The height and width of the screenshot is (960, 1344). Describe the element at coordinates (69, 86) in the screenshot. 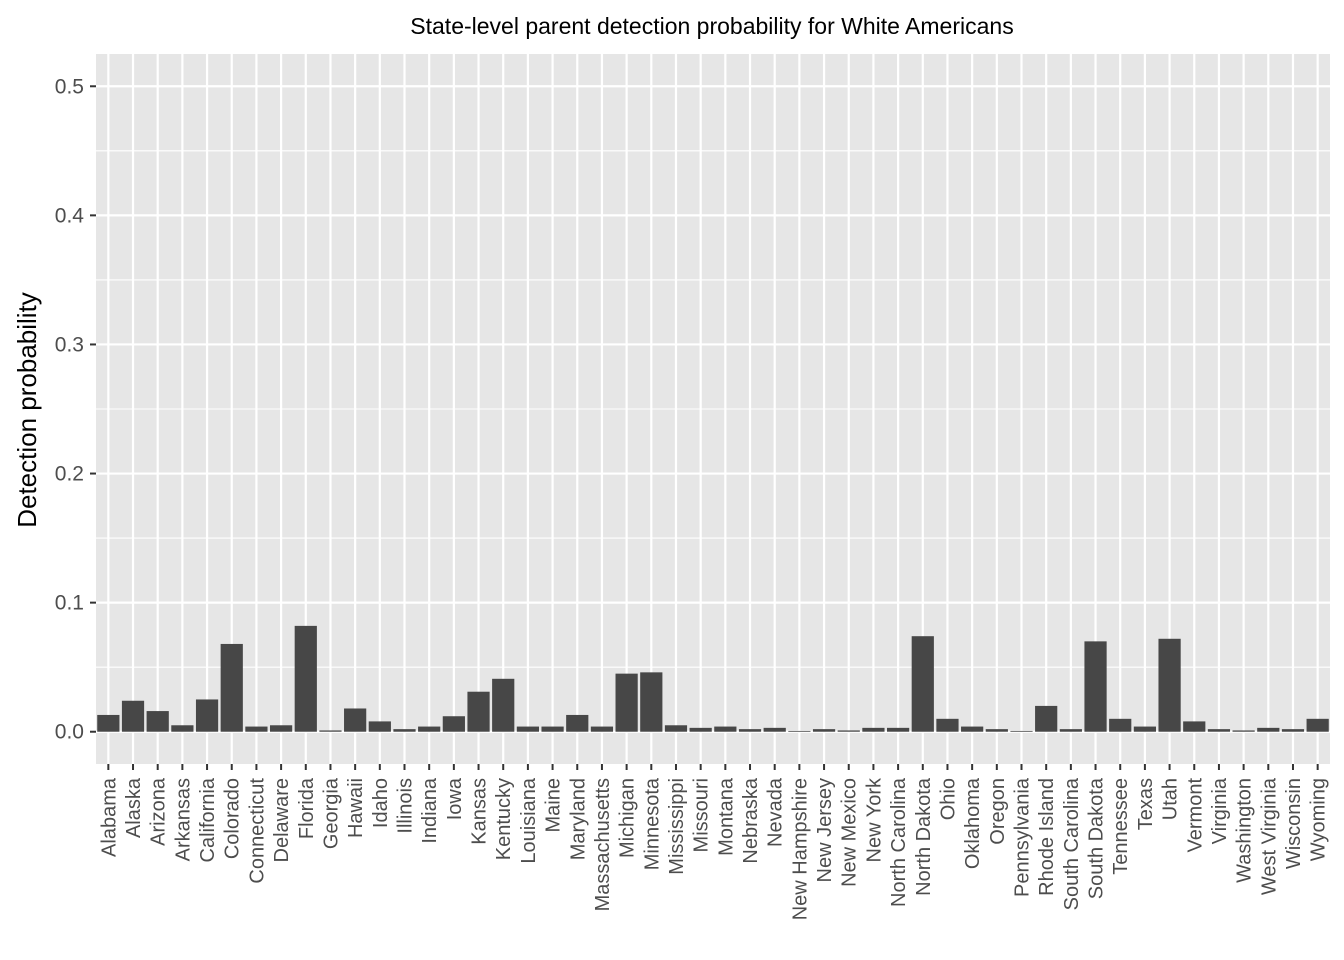

I see `y-tick-label: 0.5` at that location.